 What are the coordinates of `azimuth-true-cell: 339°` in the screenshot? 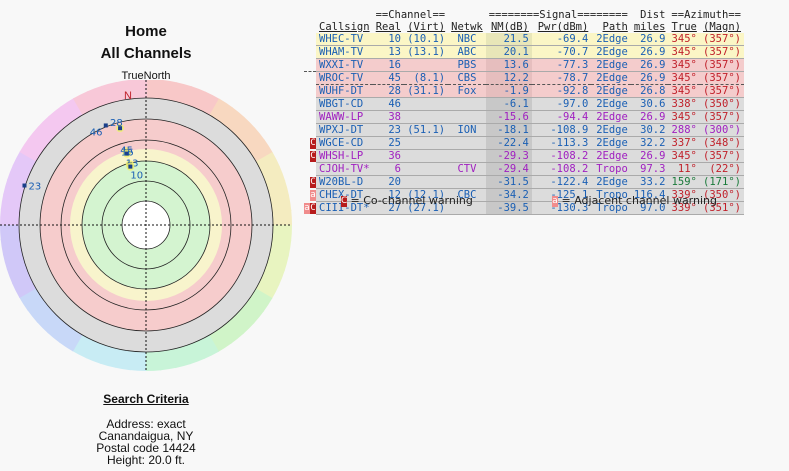 It's located at (684, 195).